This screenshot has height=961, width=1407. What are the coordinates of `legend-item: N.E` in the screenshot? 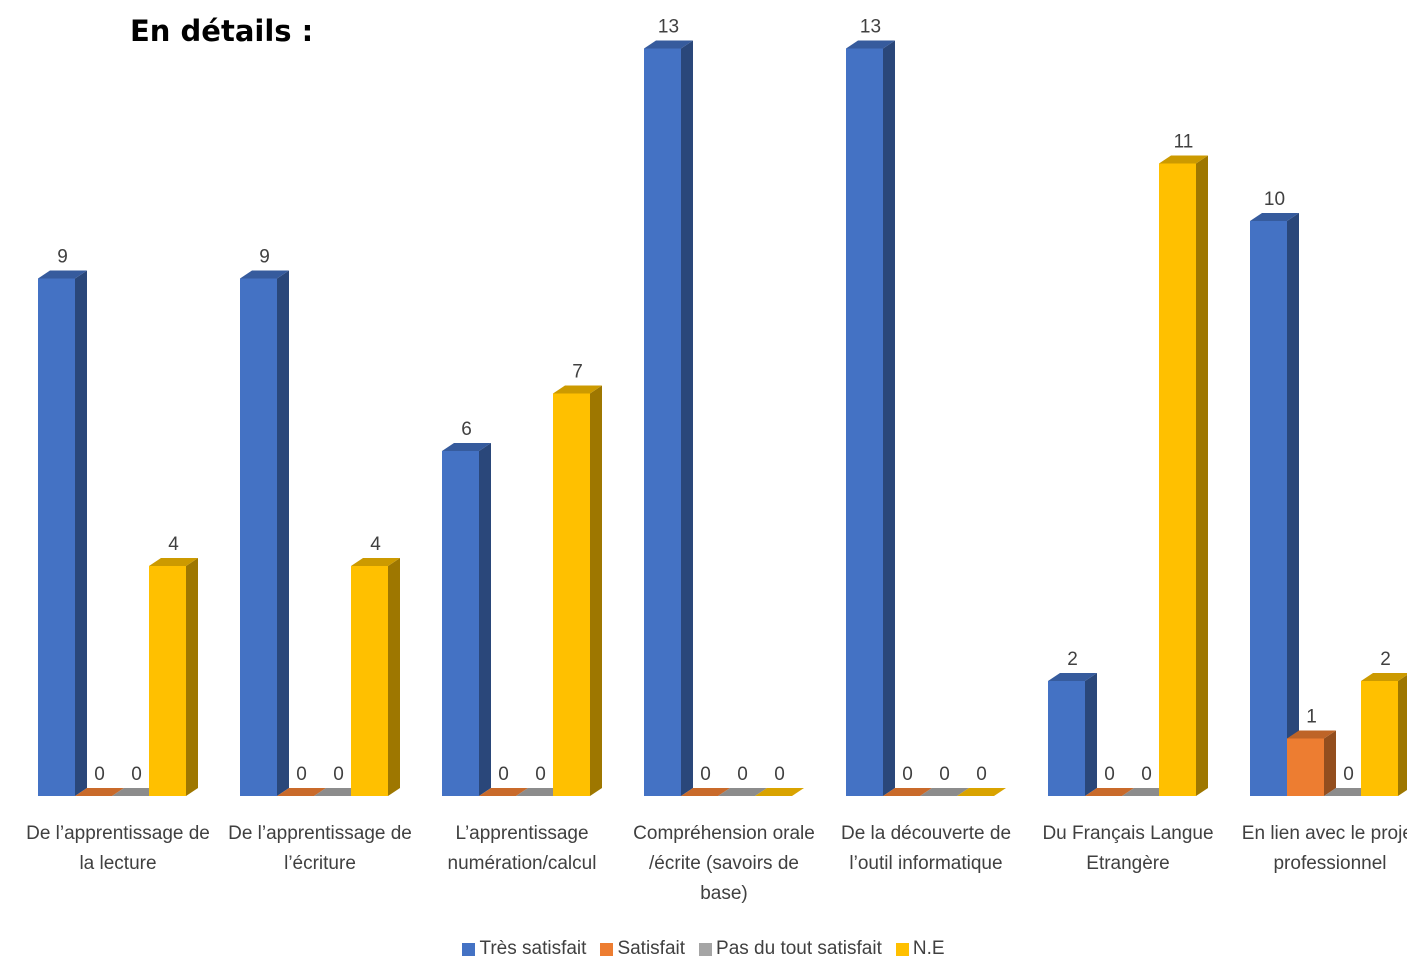 It's located at (920, 949).